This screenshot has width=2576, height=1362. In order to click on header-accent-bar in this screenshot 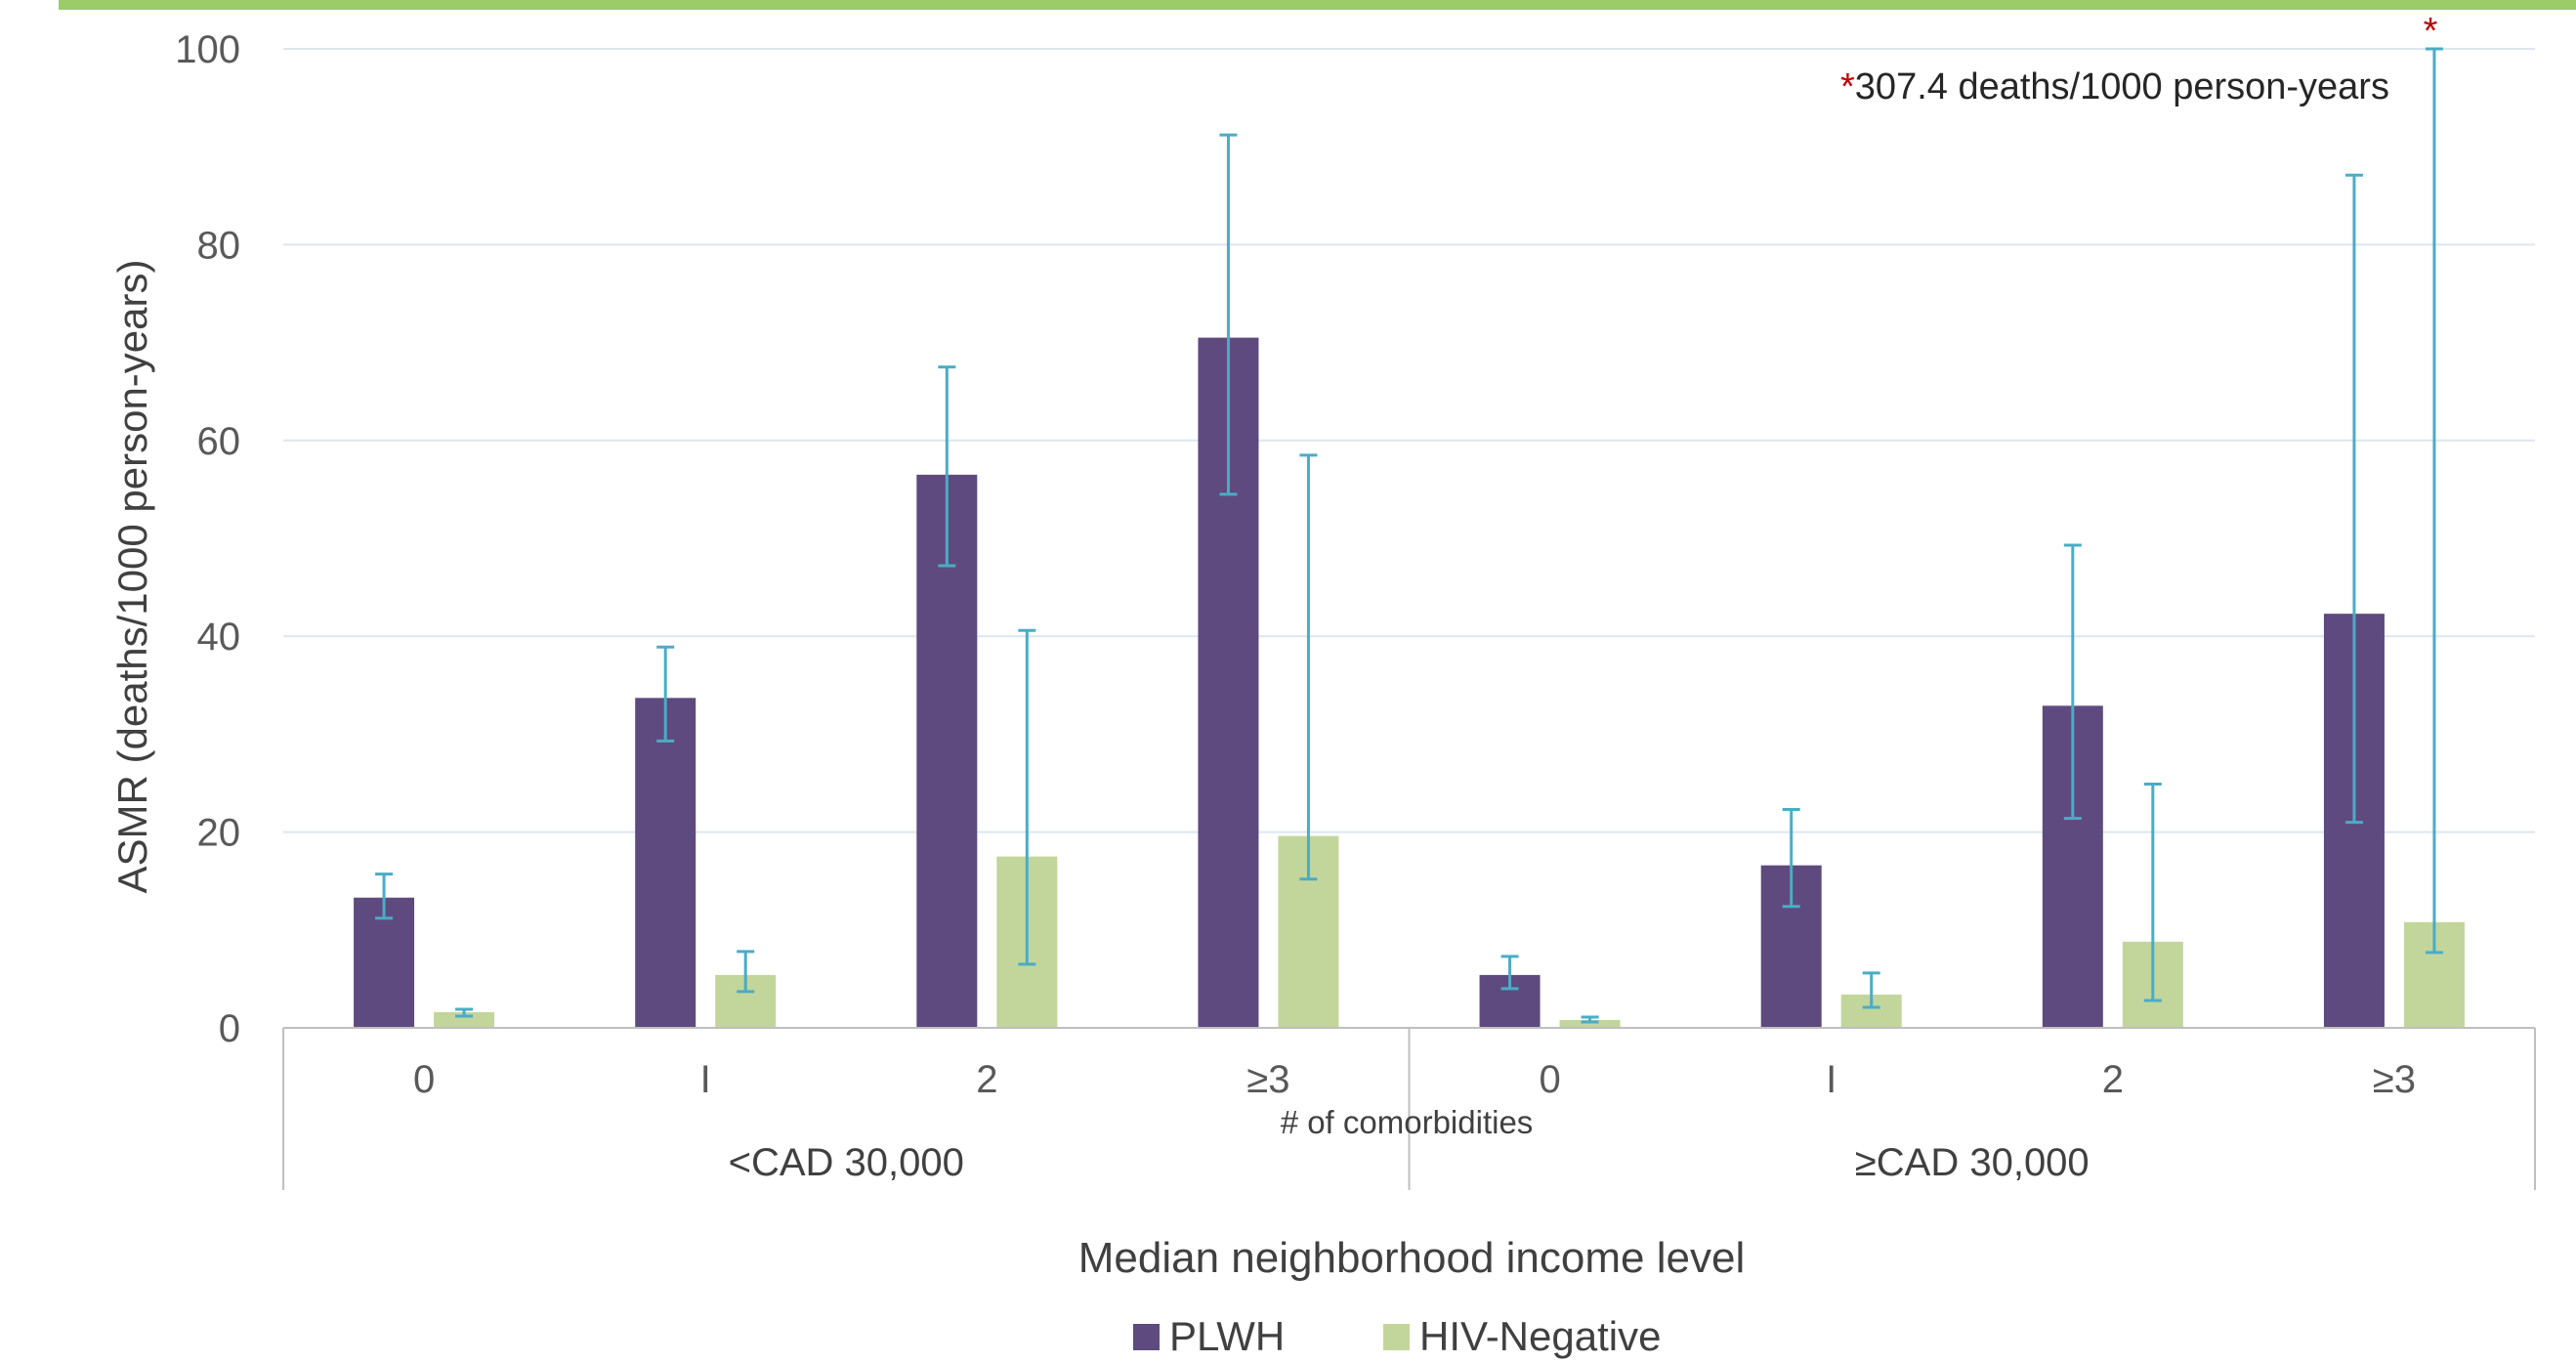, I will do `click(1317, 5)`.